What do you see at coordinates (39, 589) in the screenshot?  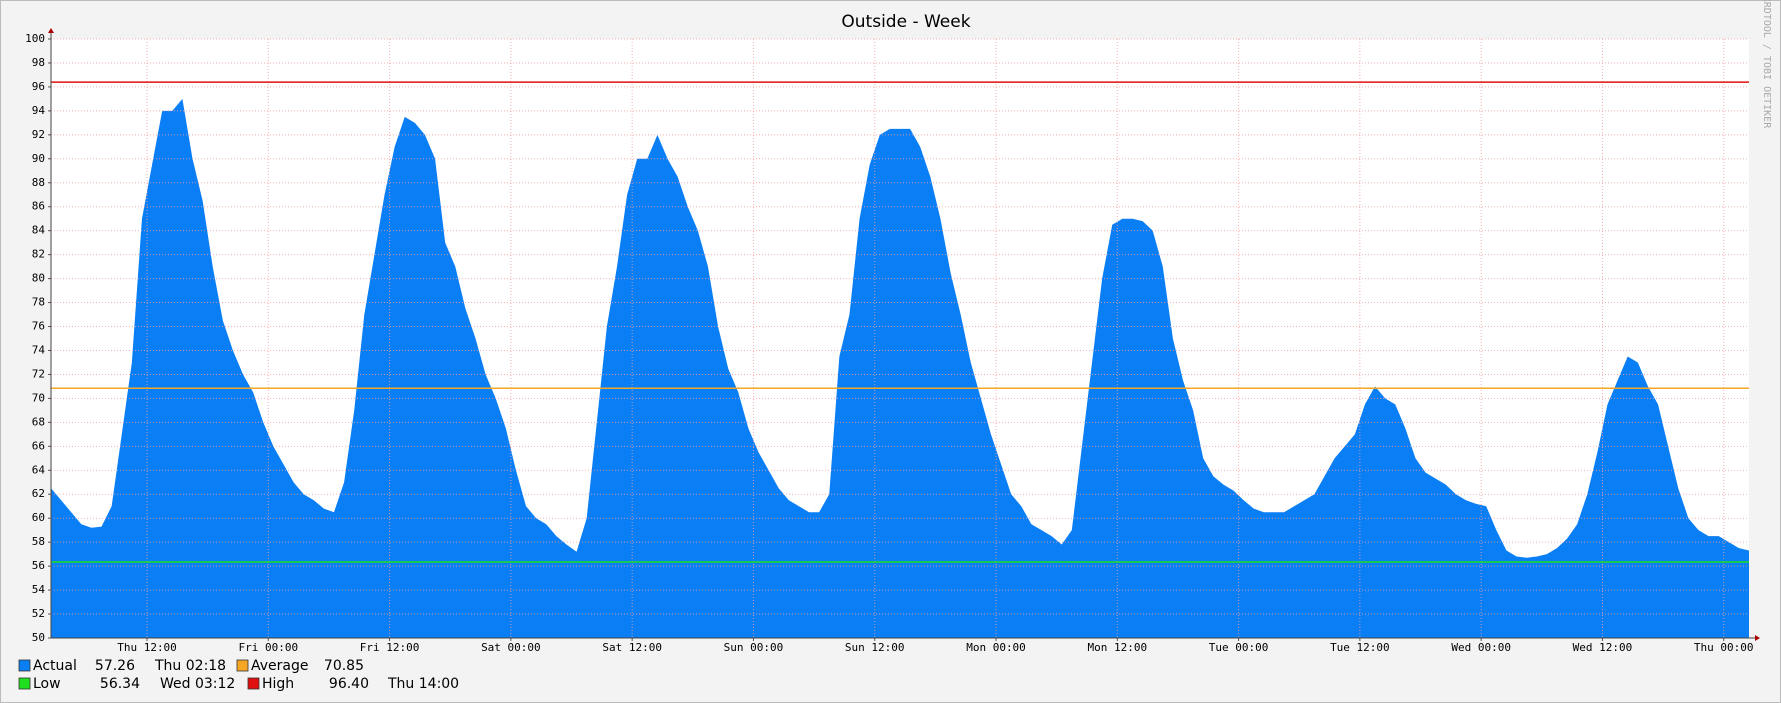 I see `y-tick-label: 54` at bounding box center [39, 589].